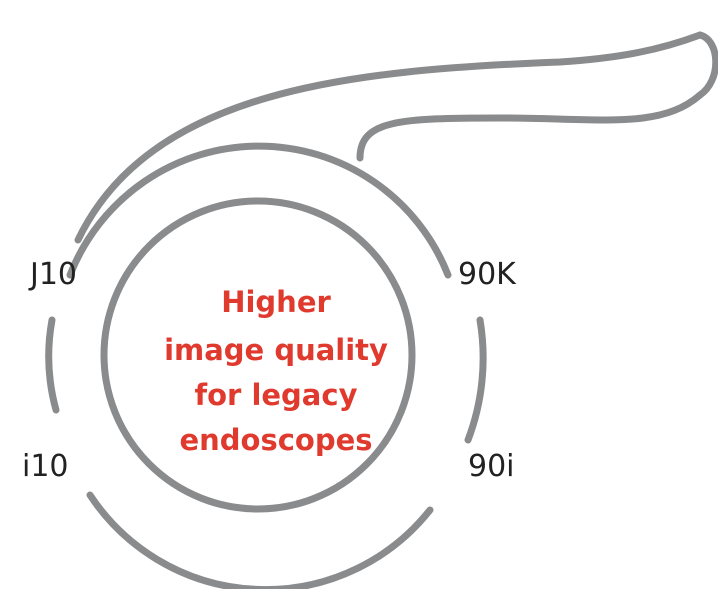 Image resolution: width=718 pixels, height=589 pixels. I want to click on middle-ring-left, so click(52, 365).